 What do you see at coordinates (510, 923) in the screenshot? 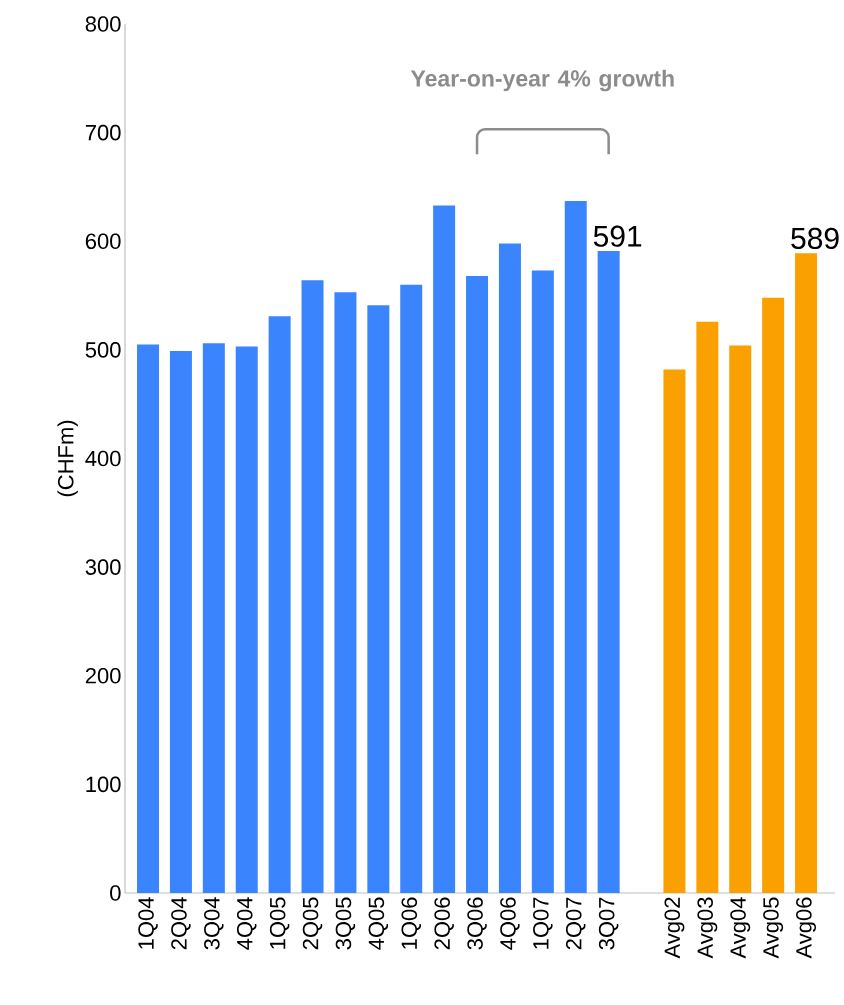
I see `x-tick-label: 4Q06` at bounding box center [510, 923].